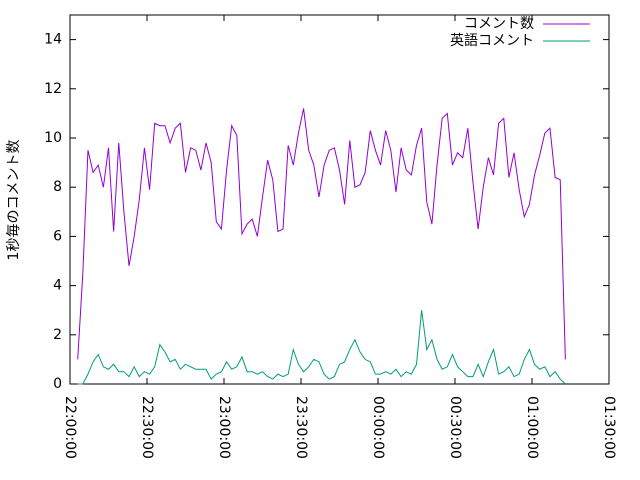  I want to click on x-tick-label: 22:00:00, so click(70, 427).